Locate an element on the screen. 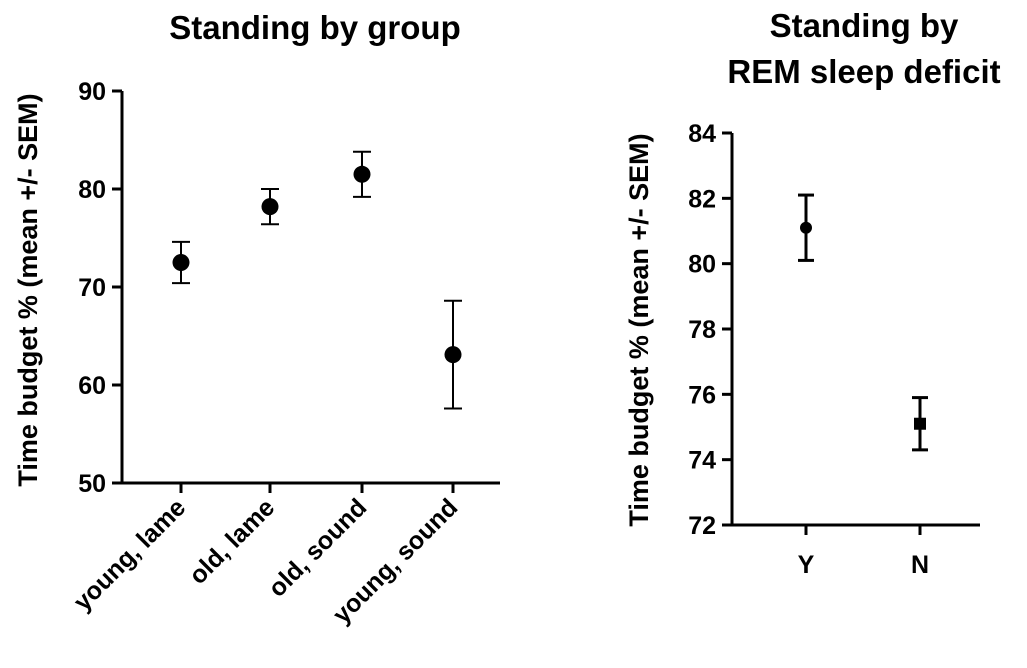 The image size is (1027, 668). x-tick-label: N is located at coordinates (920, 565).